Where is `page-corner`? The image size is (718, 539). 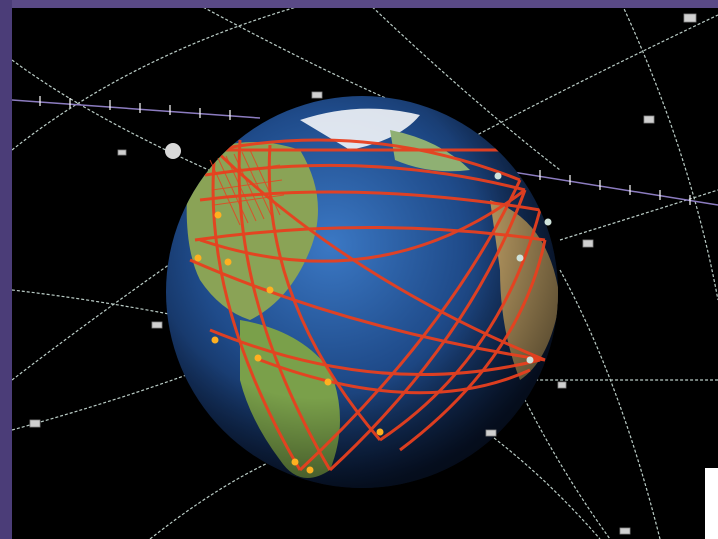
page-corner is located at coordinates (711, 503).